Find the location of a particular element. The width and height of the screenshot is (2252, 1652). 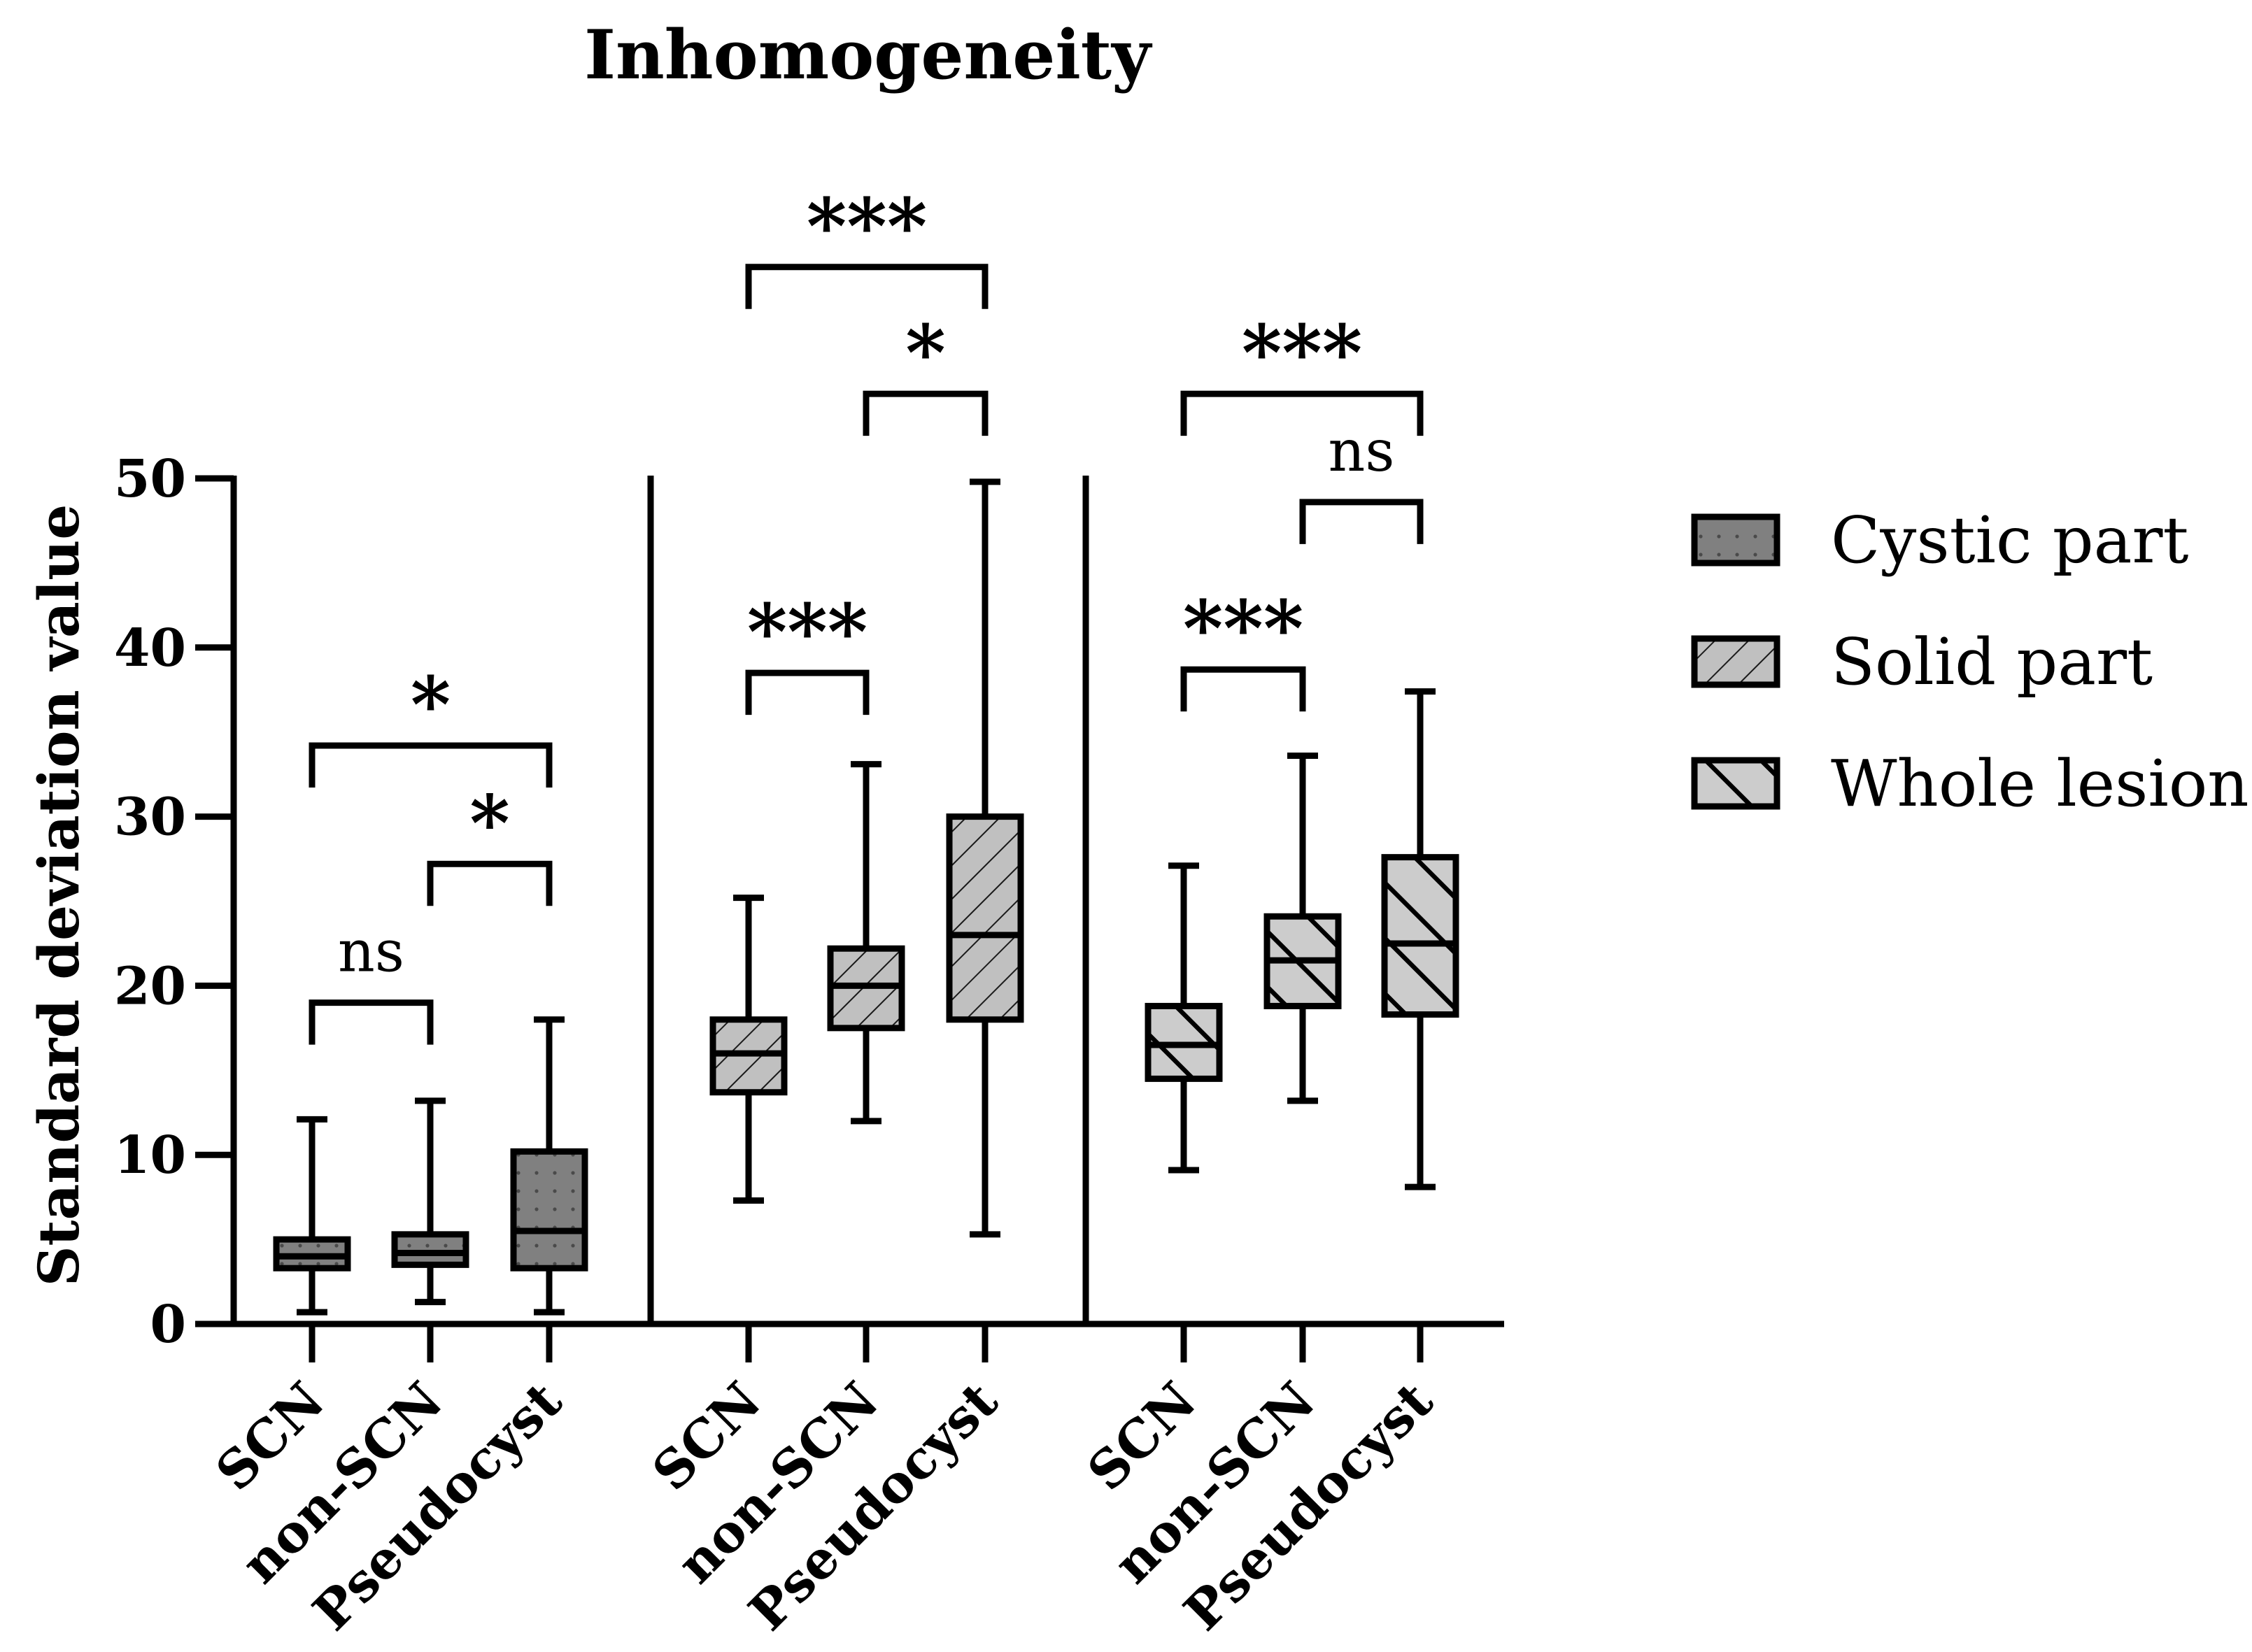

legend-label: Whole lesion is located at coordinates (2040, 783).